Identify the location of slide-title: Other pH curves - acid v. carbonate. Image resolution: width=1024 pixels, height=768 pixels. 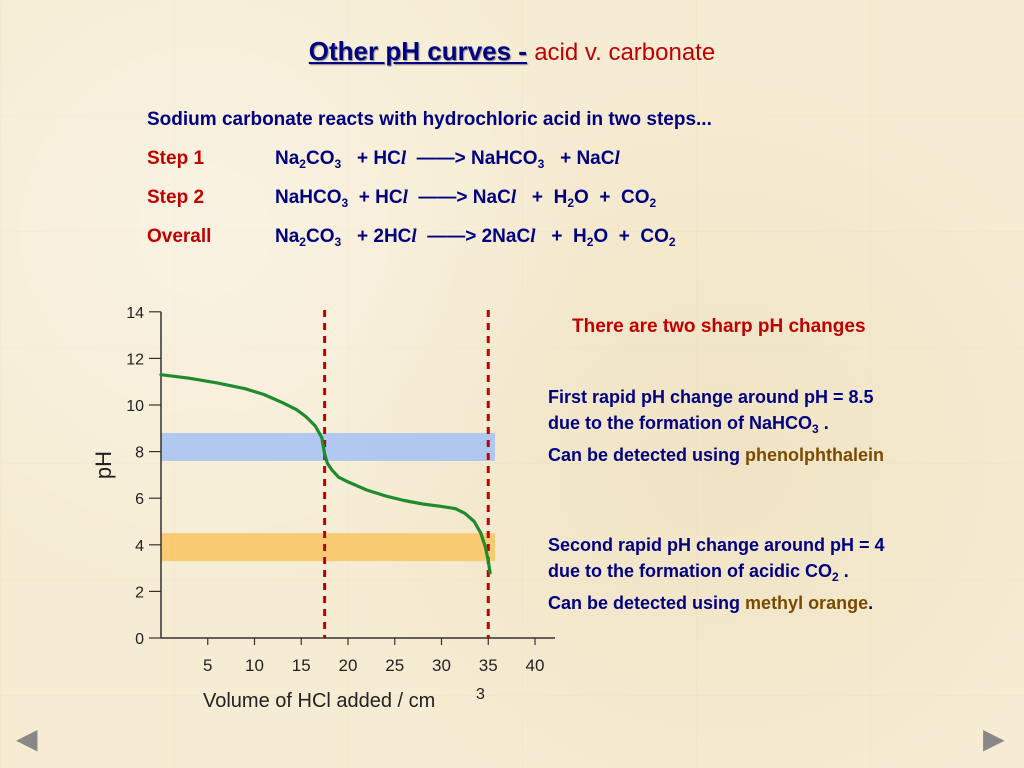
(512, 51).